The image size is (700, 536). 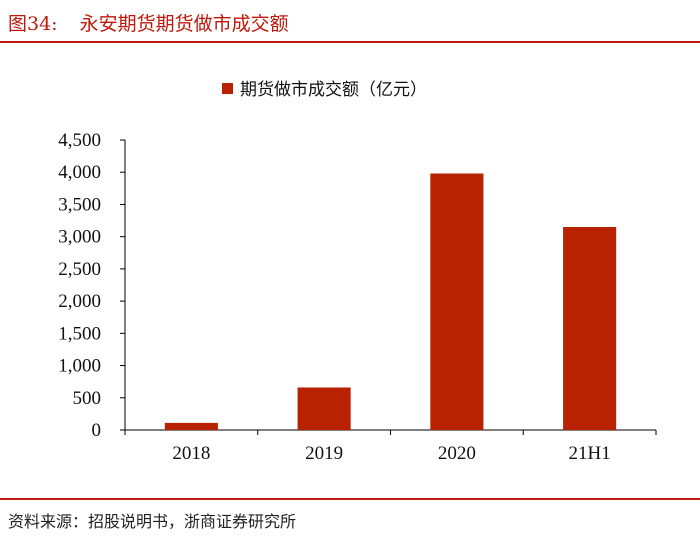 I want to click on y-tick-label: 1,500, so click(x=79, y=333).